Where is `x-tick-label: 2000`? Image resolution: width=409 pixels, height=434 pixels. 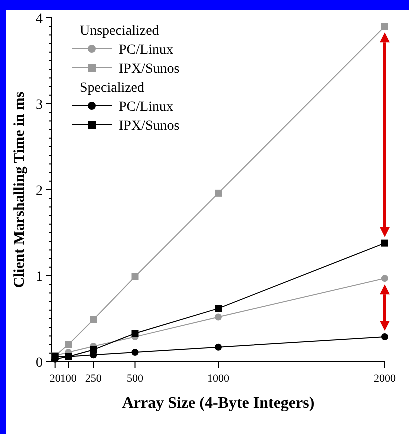 x-tick-label: 2000 is located at coordinates (385, 379).